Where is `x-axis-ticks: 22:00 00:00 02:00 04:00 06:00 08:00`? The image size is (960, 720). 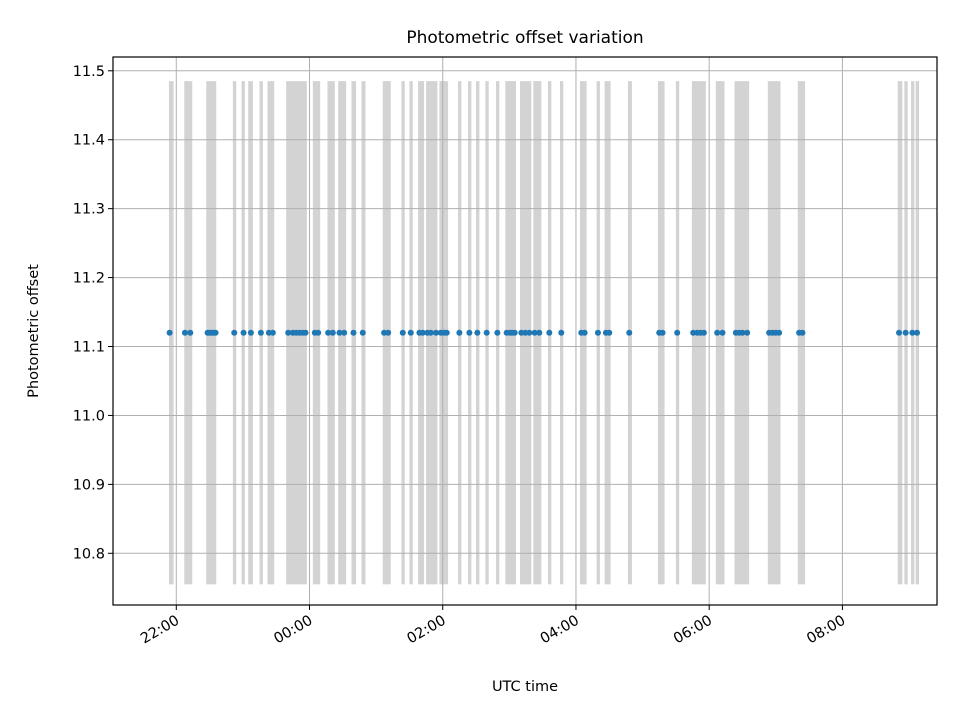
x-axis-ticks: 22:00 00:00 02:00 04:00 06:00 08:00 is located at coordinates (493, 626).